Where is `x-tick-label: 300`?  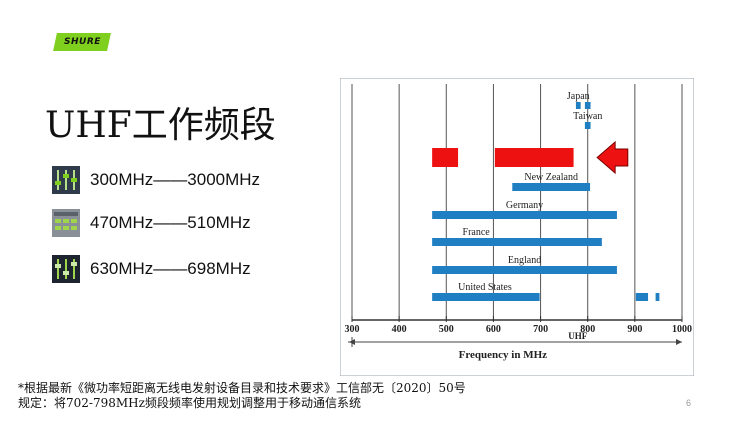
x-tick-label: 300 is located at coordinates (352, 329).